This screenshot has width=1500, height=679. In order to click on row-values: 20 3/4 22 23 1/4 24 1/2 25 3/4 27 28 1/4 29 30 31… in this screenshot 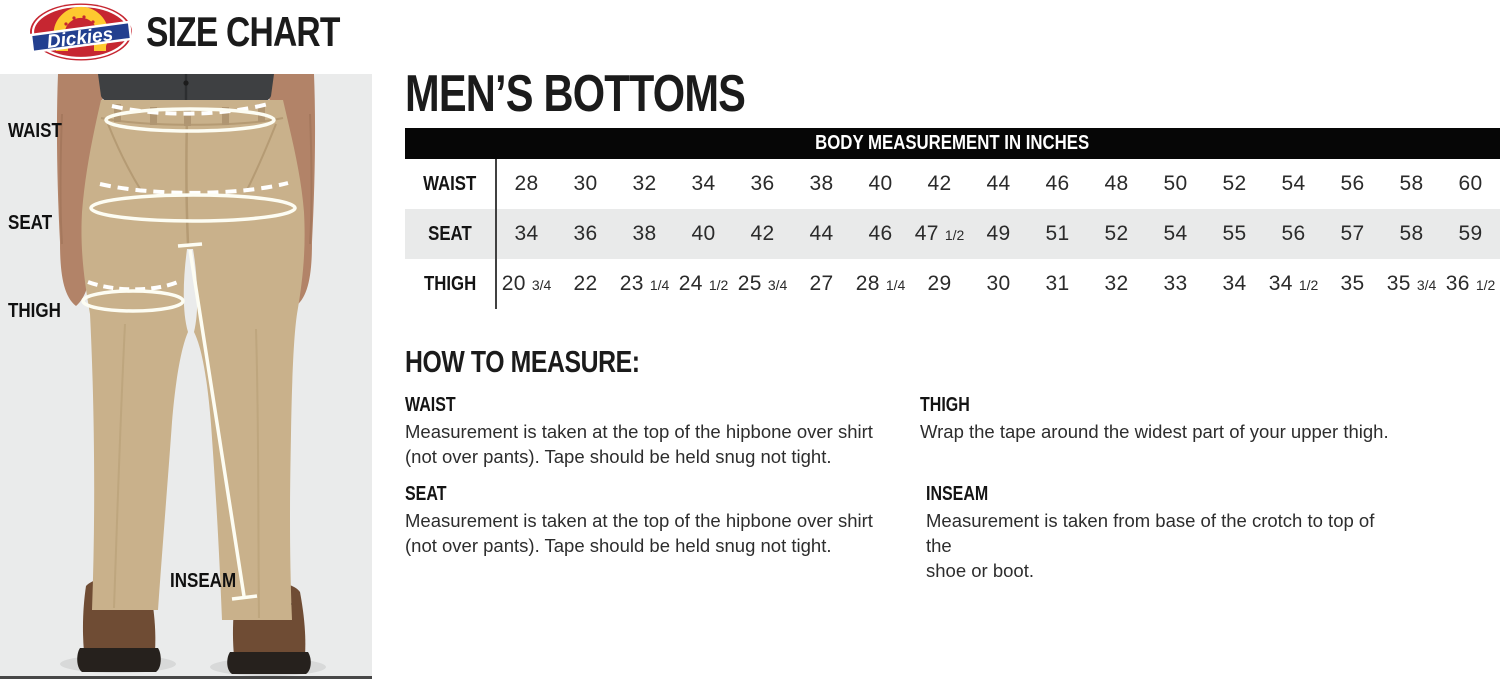, I will do `click(997, 284)`.